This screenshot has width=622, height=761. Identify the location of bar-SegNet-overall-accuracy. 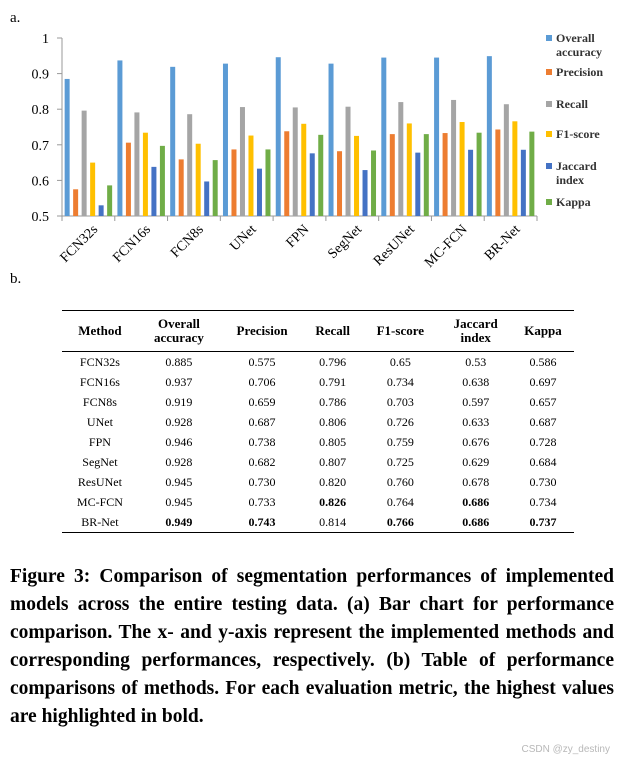
(331, 139).